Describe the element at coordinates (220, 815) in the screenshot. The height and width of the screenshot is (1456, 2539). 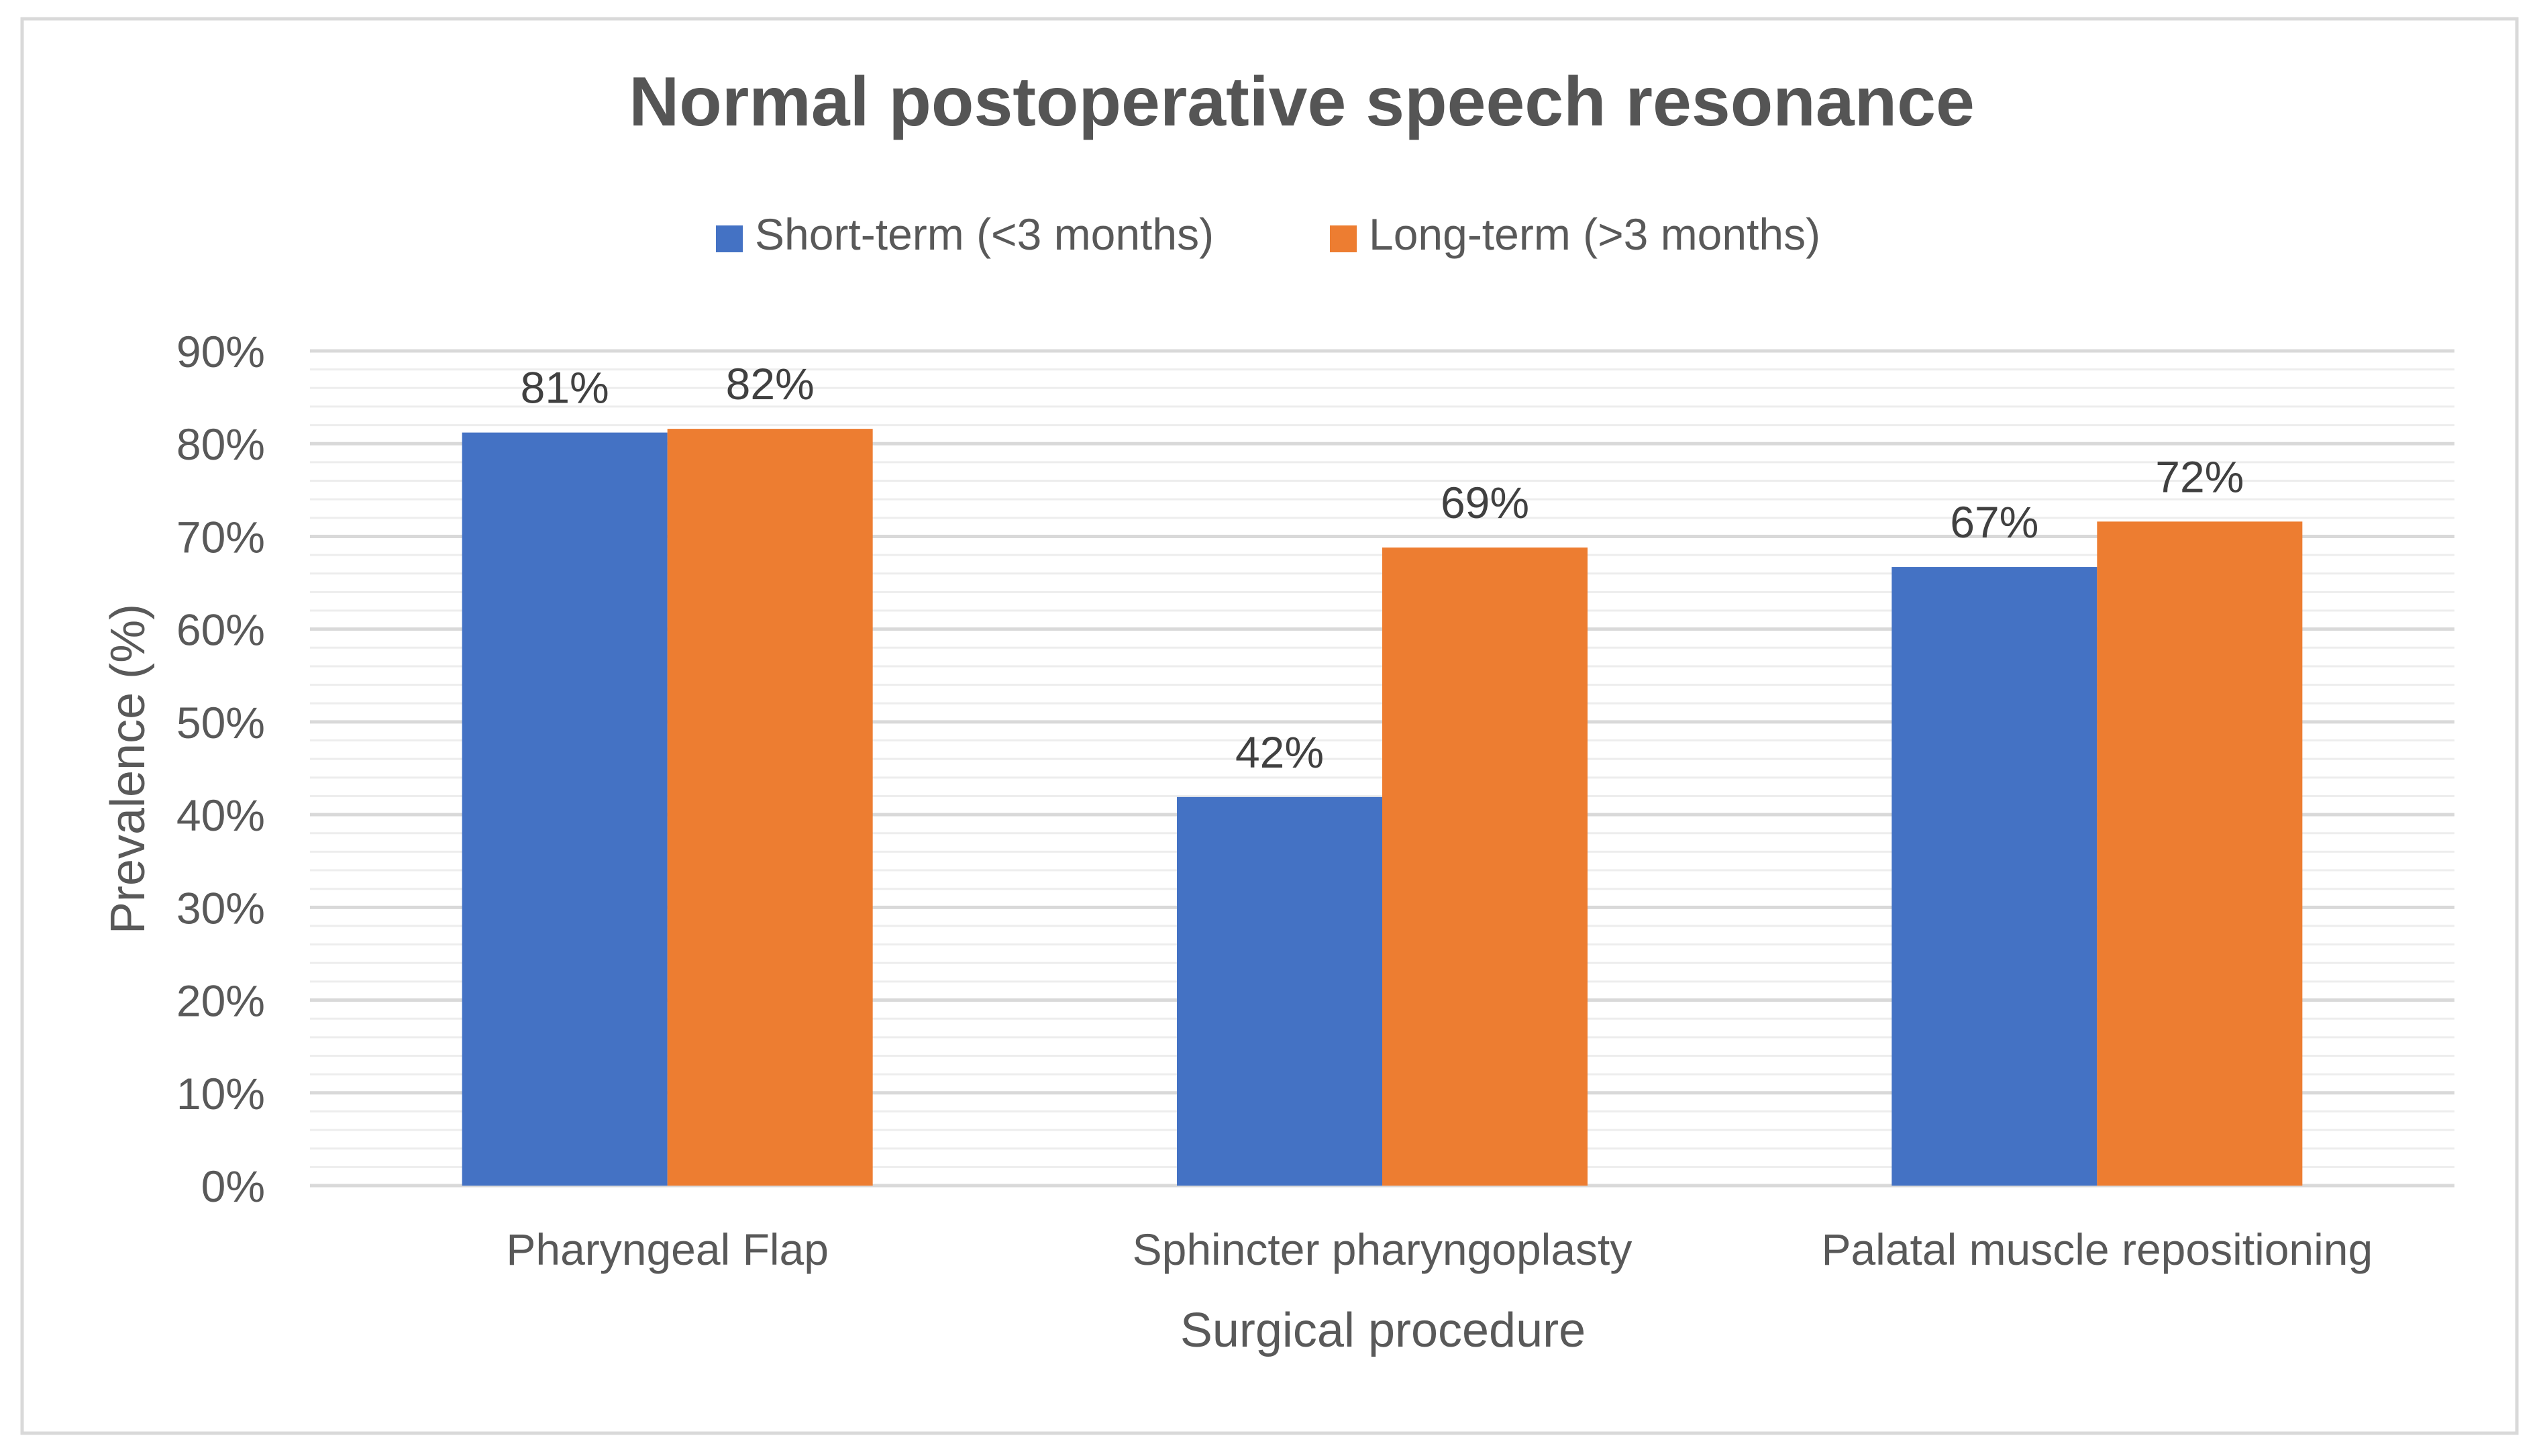
I see `y-tick-label: 40%` at that location.